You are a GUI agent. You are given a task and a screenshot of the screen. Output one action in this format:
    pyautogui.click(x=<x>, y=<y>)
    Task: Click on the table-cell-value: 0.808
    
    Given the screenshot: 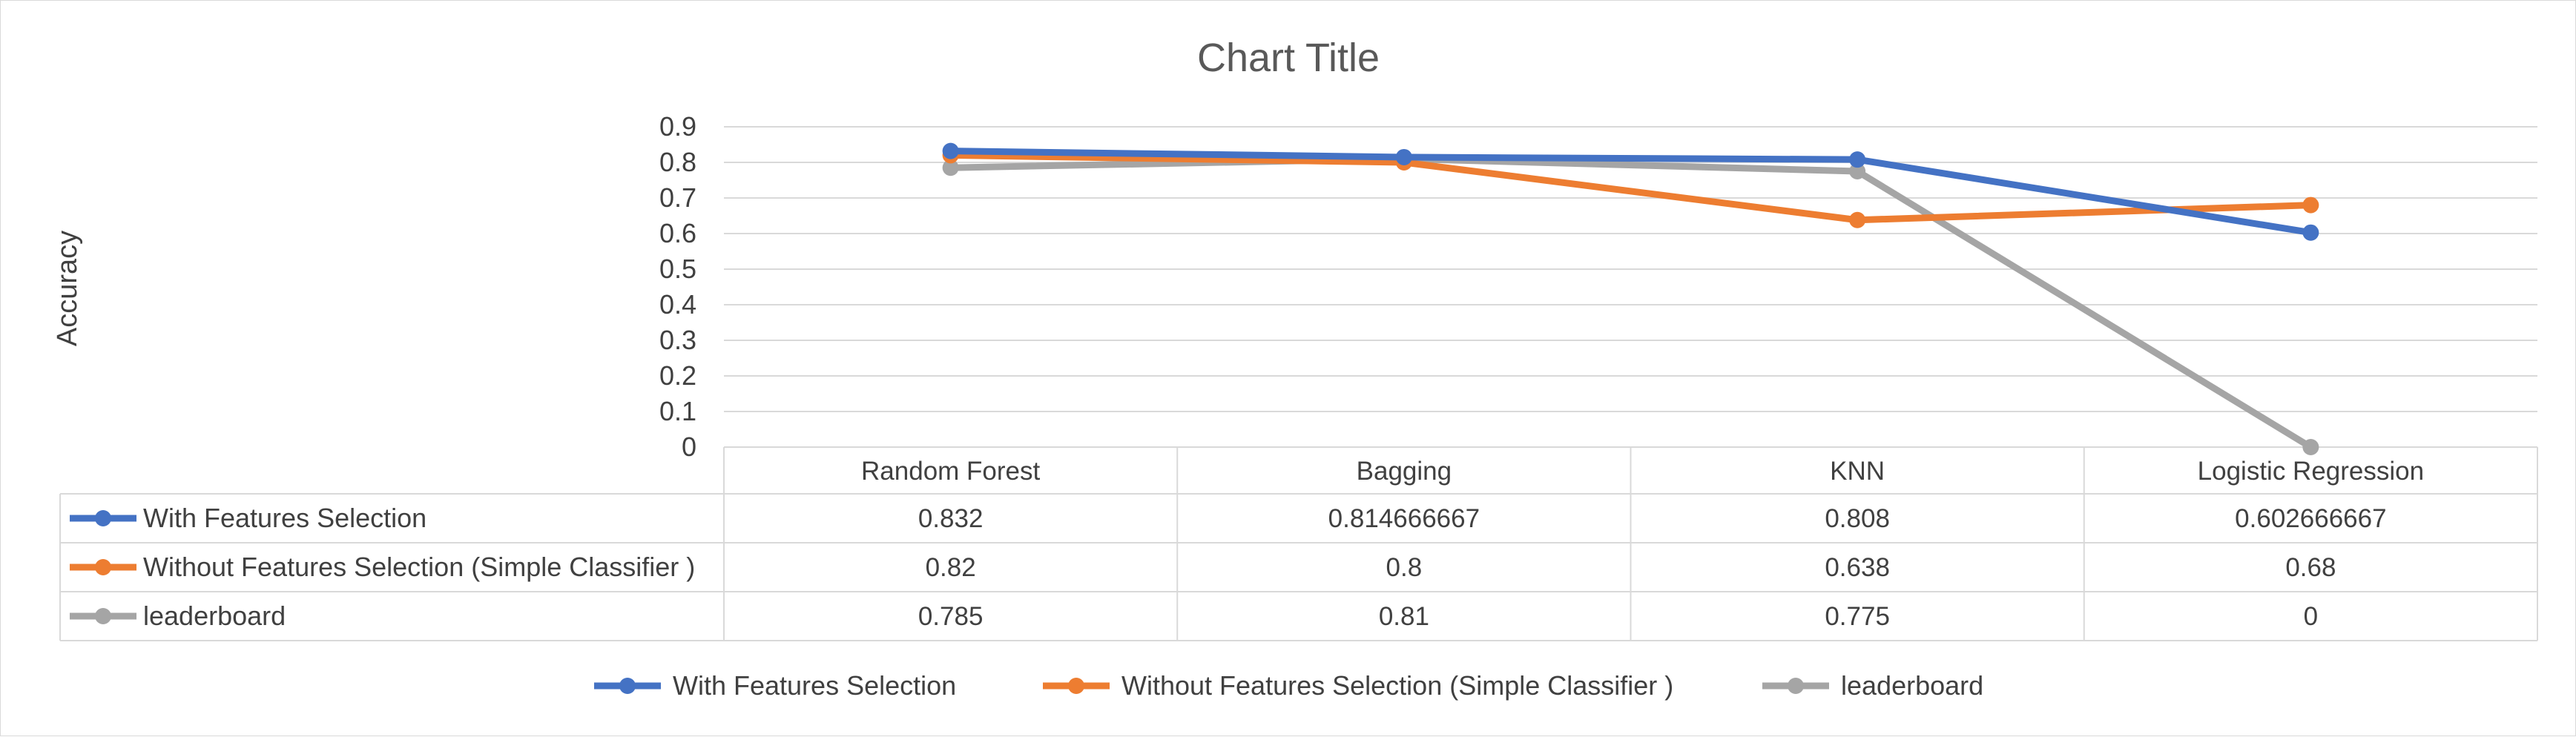 What is the action you would take?
    pyautogui.click(x=1857, y=518)
    